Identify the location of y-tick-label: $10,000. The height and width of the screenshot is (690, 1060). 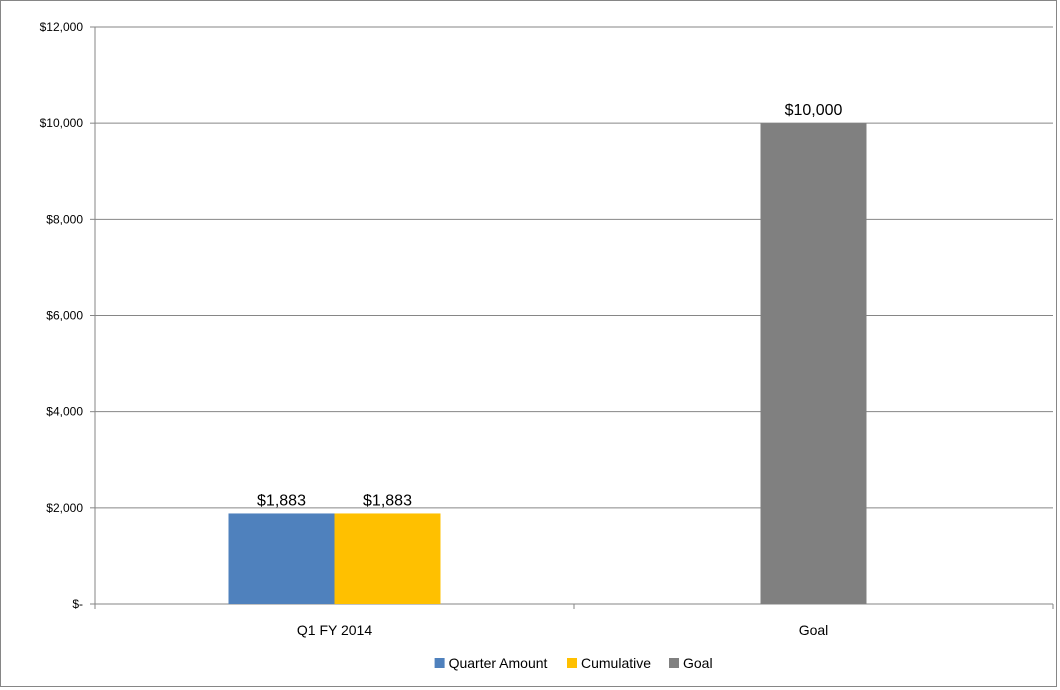
(62, 123).